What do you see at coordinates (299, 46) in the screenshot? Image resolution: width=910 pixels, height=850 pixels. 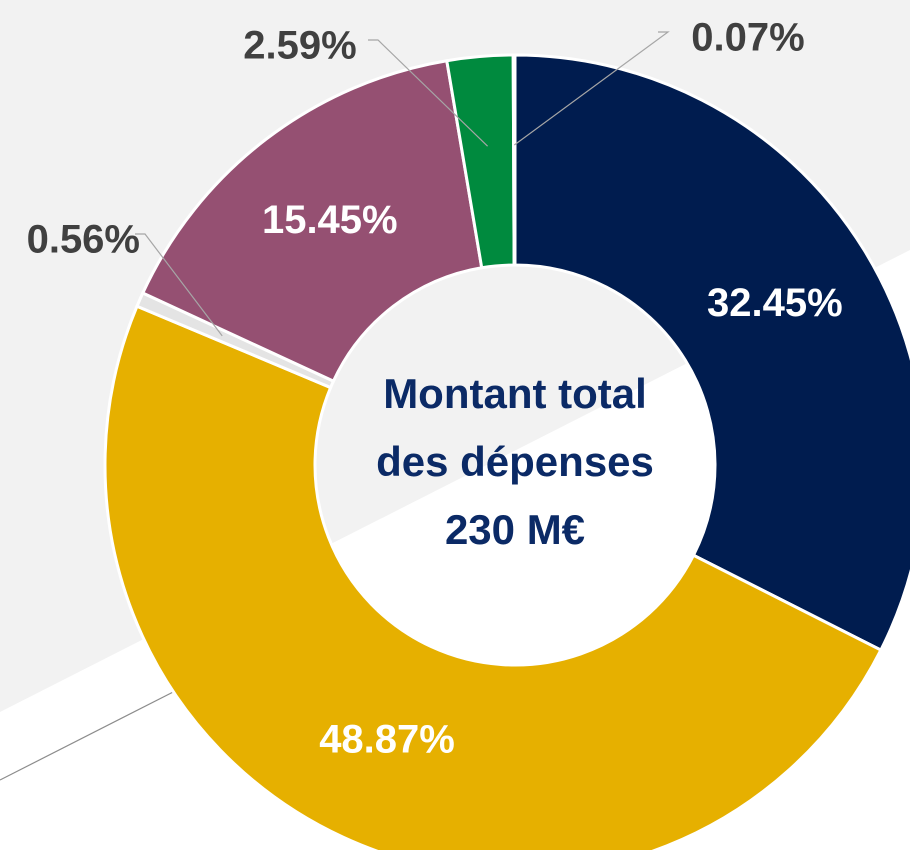 I see `data-label: 2.59%` at bounding box center [299, 46].